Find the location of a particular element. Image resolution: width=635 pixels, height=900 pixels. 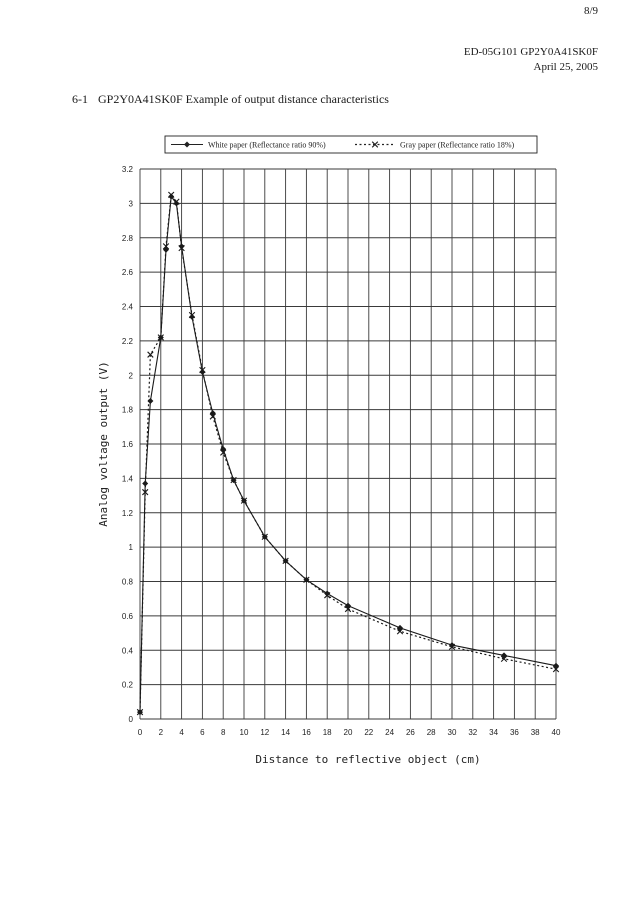

x-tick-label: 10 is located at coordinates (244, 732).